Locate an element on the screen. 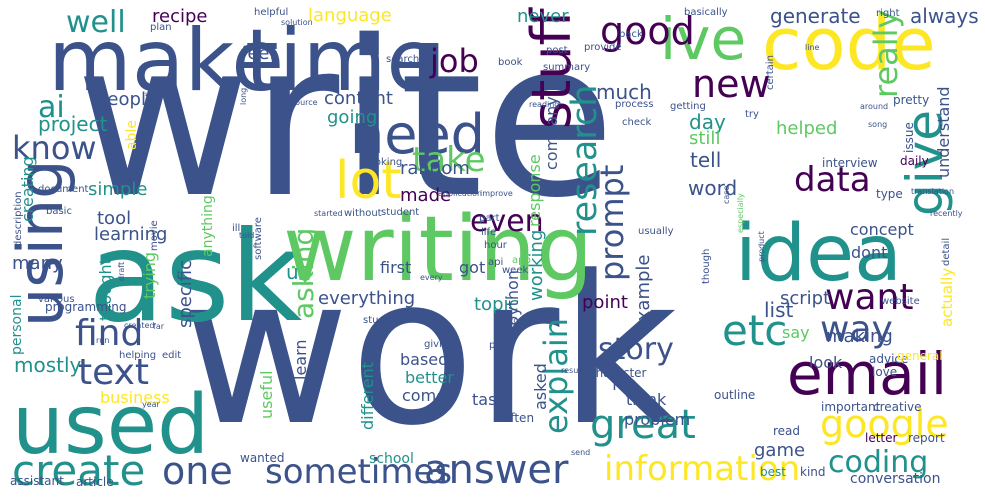  cloud-word: character is located at coordinates (618, 373).